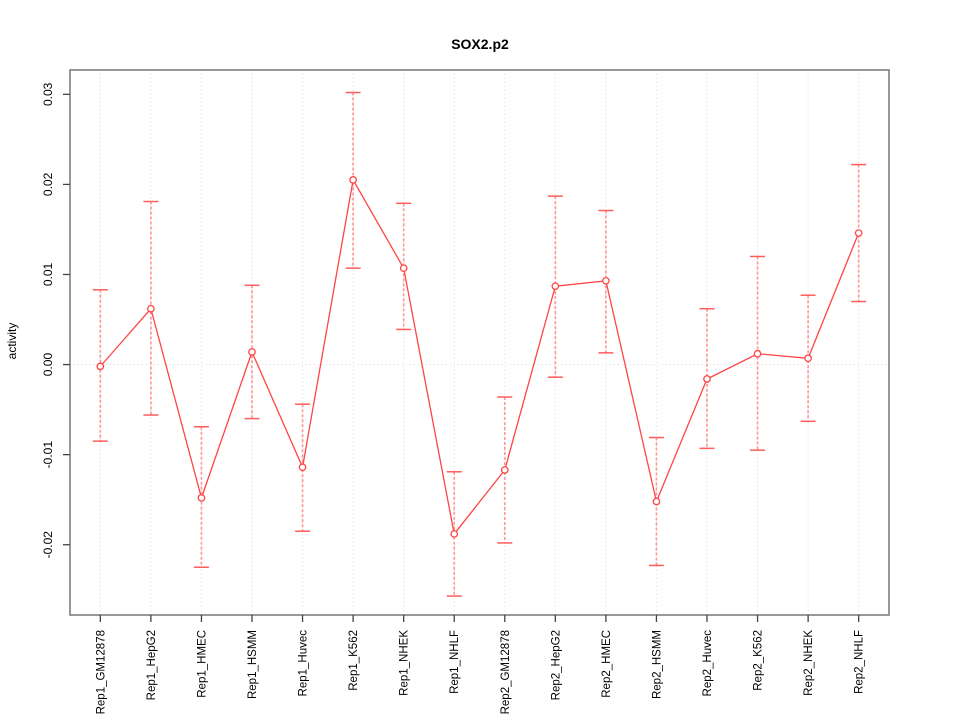 Image resolution: width=960 pixels, height=720 pixels. What do you see at coordinates (860, 662) in the screenshot?
I see `x-tick-label: Rep2_NHLF` at bounding box center [860, 662].